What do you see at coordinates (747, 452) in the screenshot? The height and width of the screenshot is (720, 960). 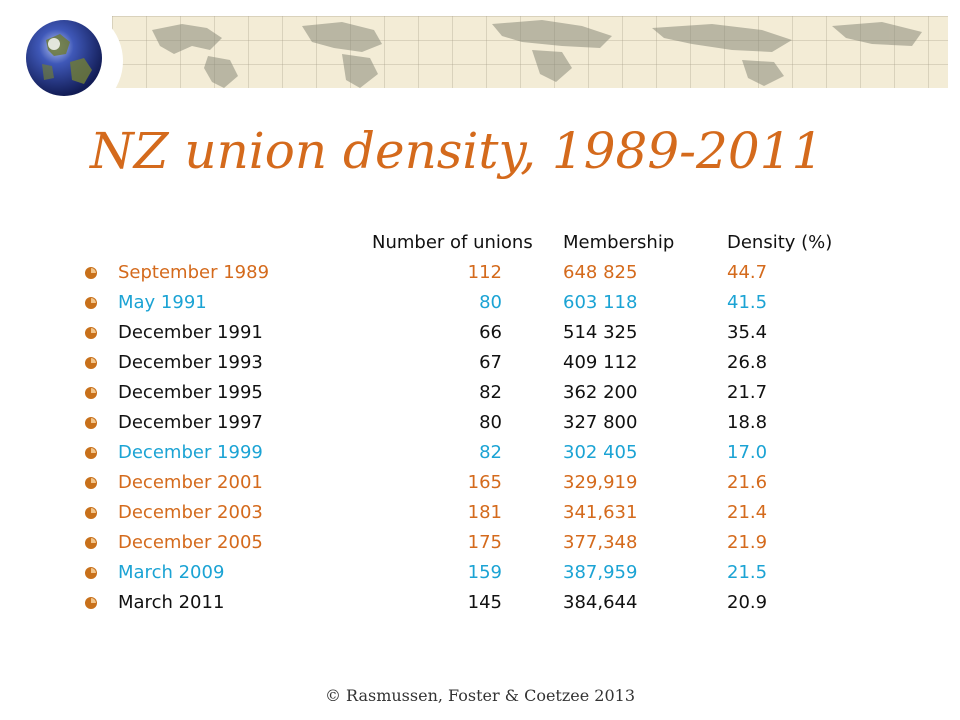 I see `density-cell: 17.0` at bounding box center [747, 452].